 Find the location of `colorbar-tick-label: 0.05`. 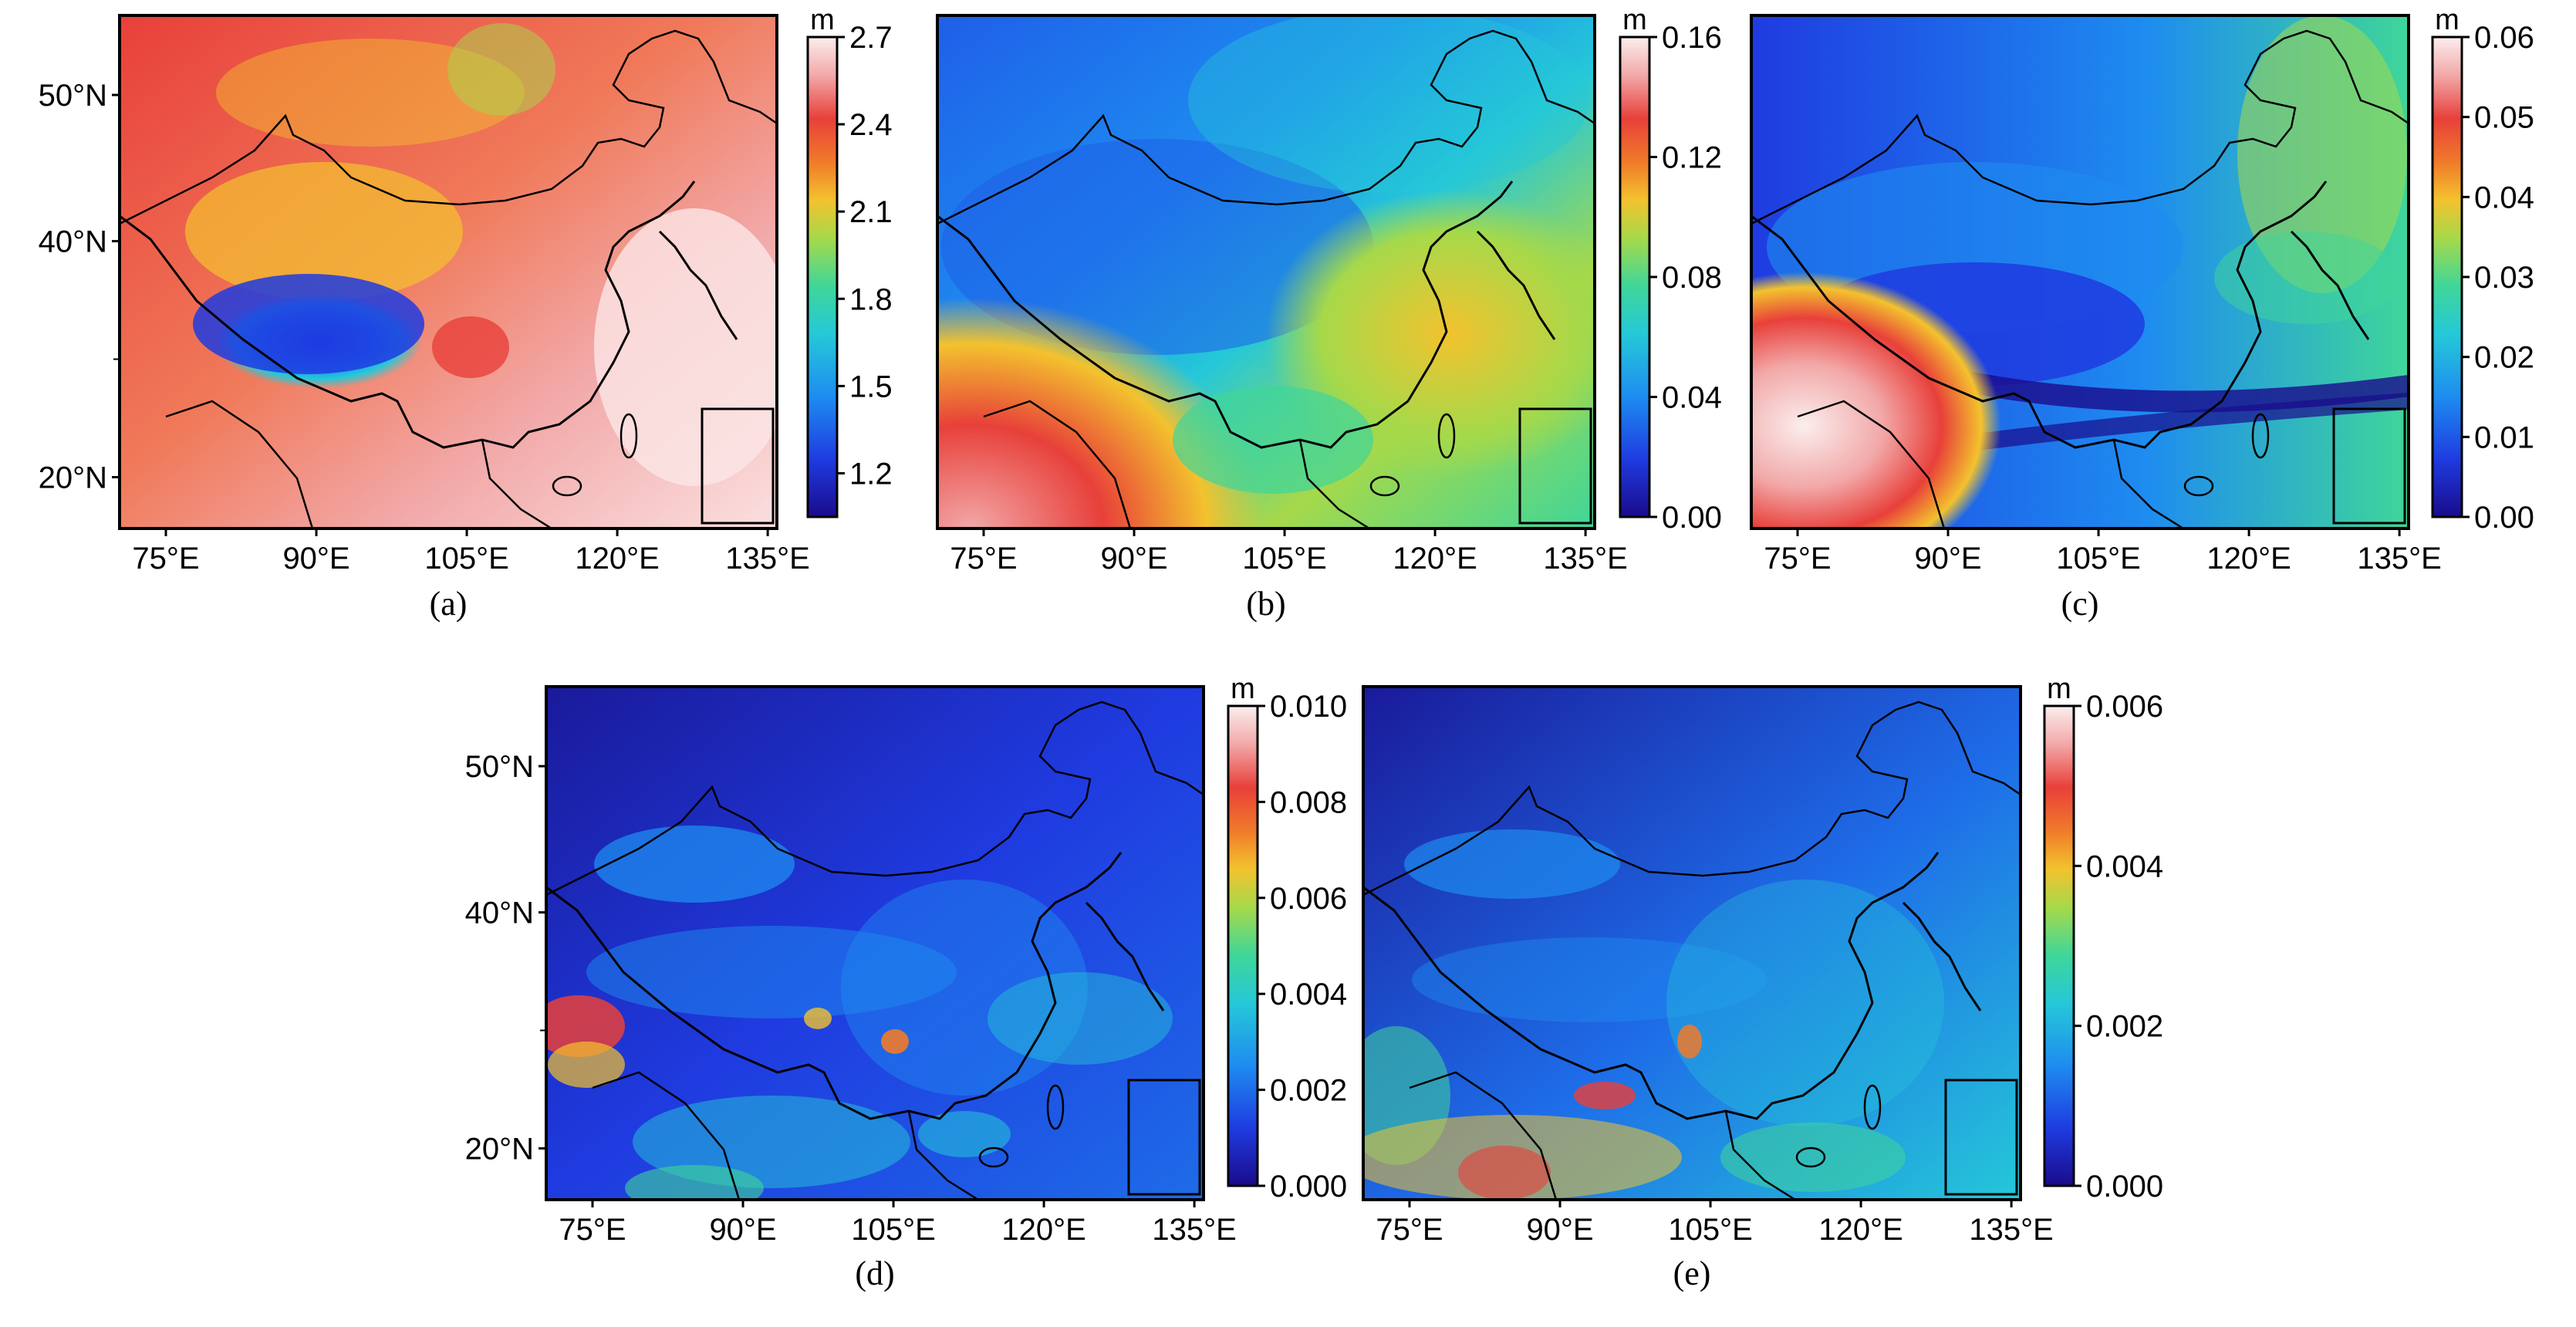

colorbar-tick-label: 0.05 is located at coordinates (2504, 118).